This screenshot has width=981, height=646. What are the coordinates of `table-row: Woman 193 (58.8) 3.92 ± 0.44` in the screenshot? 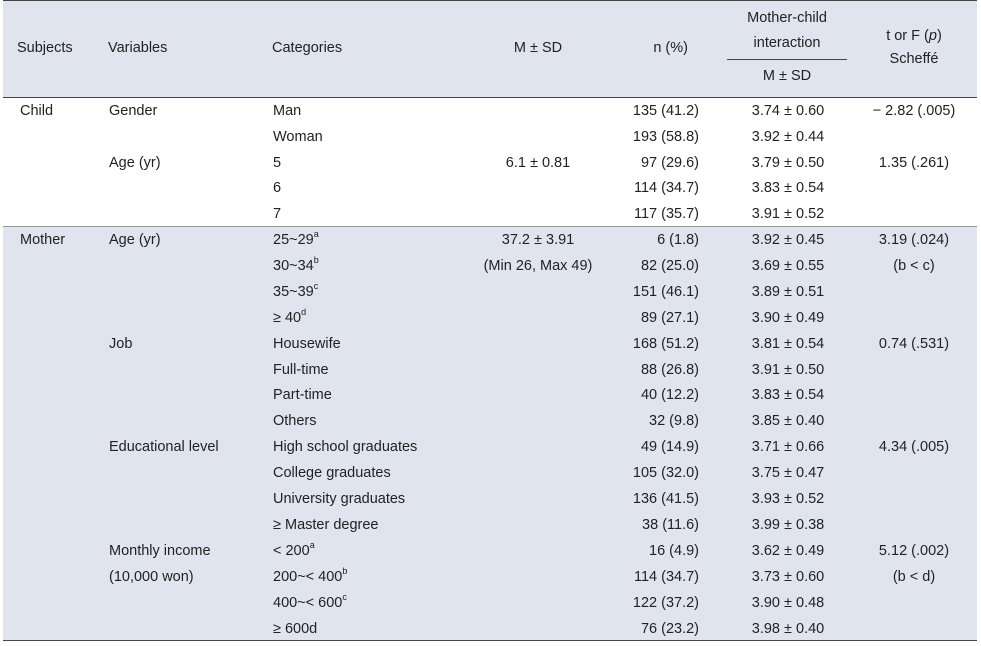 It's located at (490, 137).